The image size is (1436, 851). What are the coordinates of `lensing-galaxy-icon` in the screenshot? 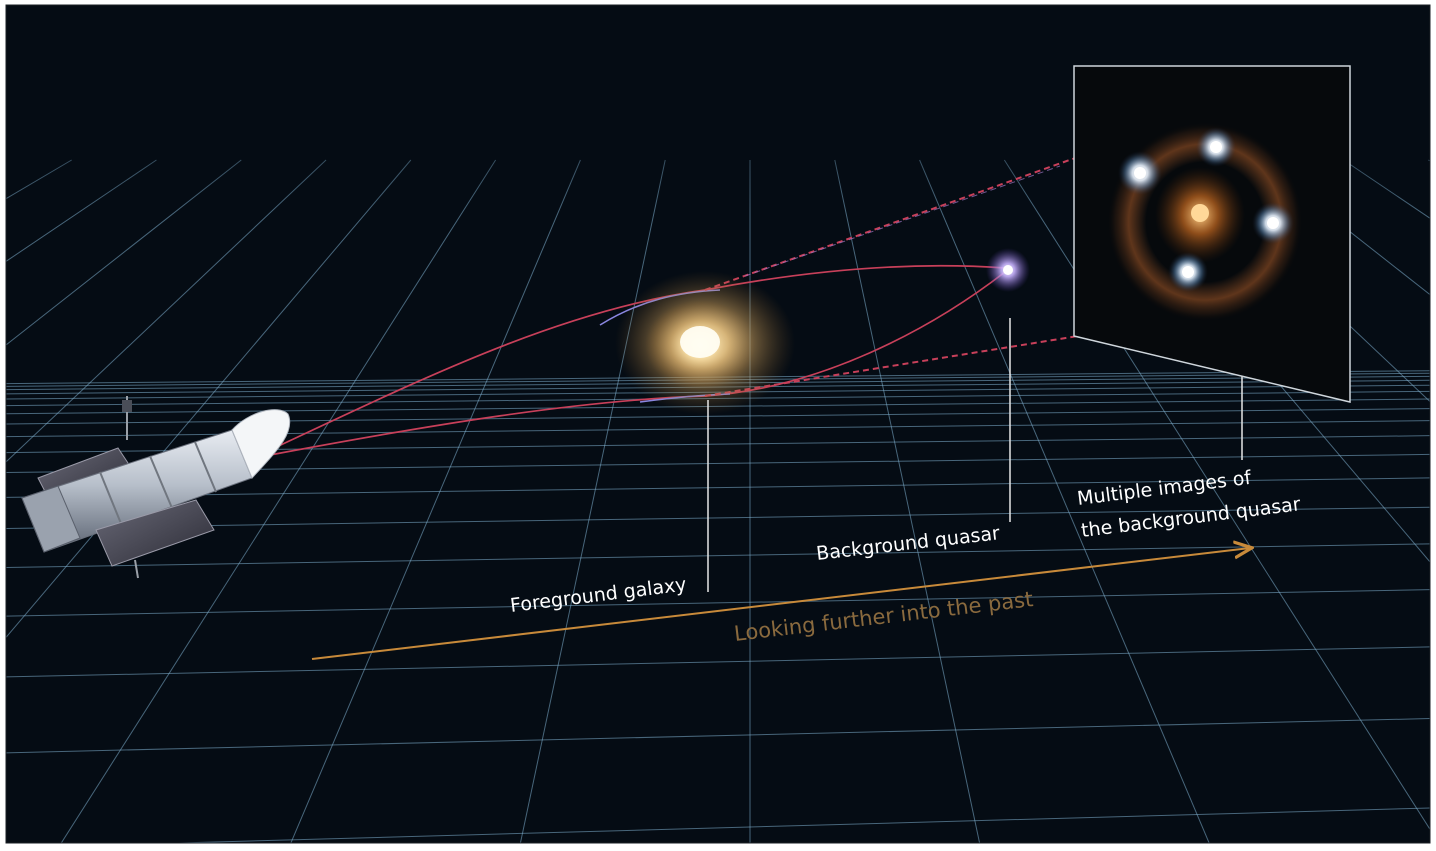 It's located at (705, 343).